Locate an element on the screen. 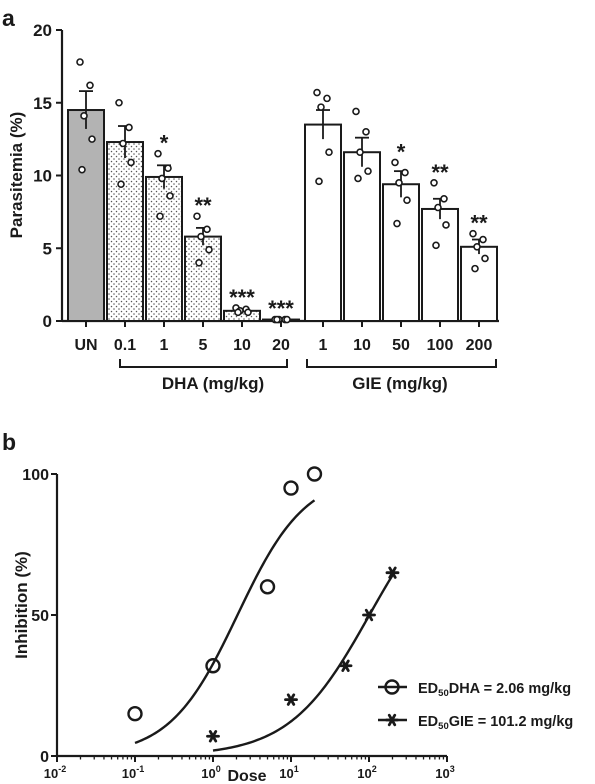 The height and width of the screenshot is (784, 595). x-tick-label: 200 is located at coordinates (479, 345).